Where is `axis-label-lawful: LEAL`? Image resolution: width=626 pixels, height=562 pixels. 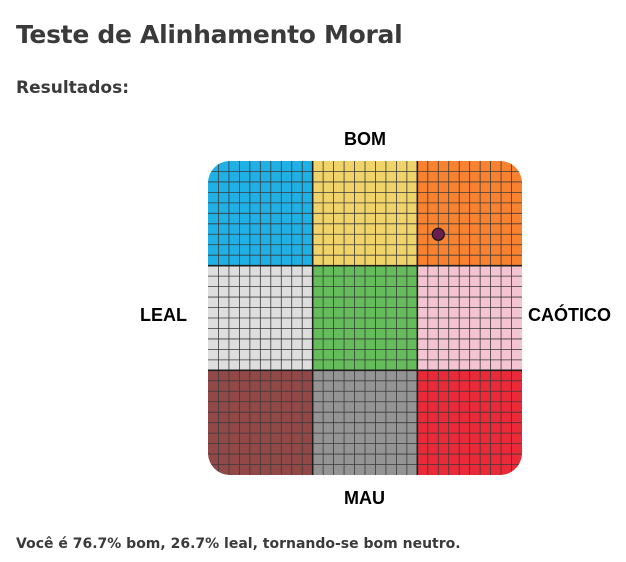
axis-label-lawful: LEAL is located at coordinates (163, 315).